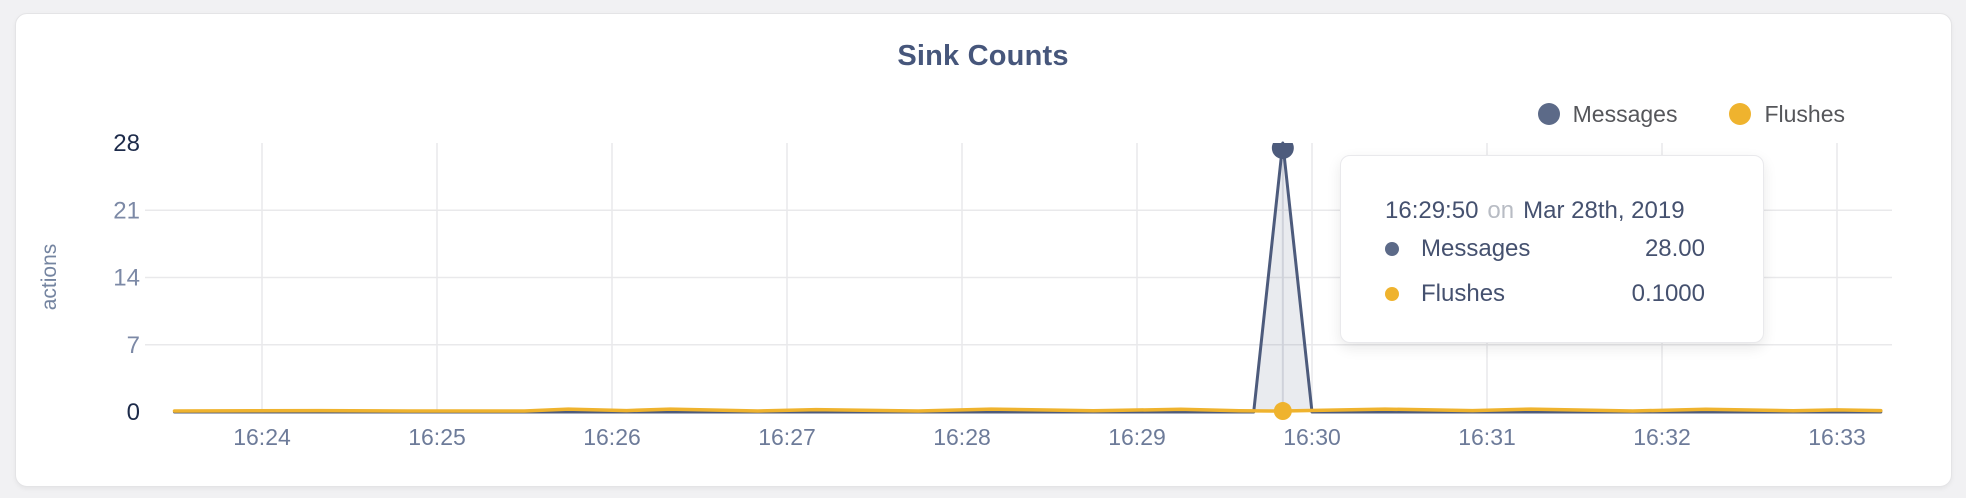  I want to click on y-tick-label: 7, so click(133, 345).